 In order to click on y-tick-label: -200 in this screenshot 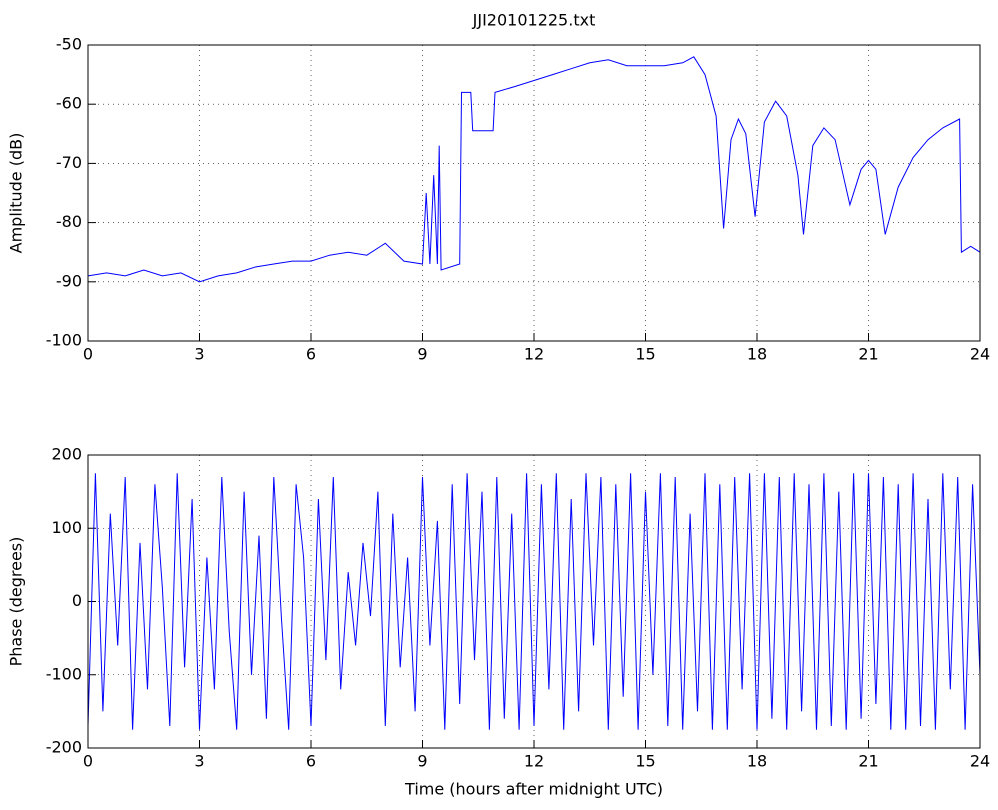, I will do `click(64, 747)`.